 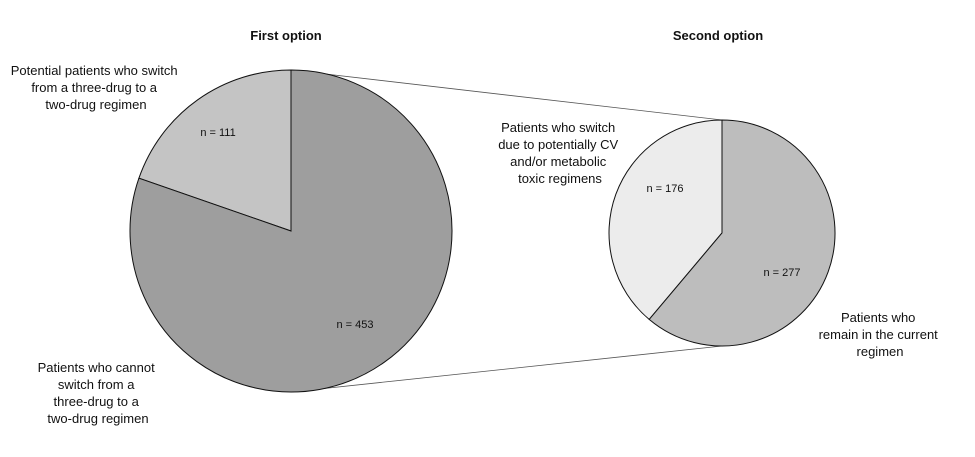 I want to click on annotation-line: Patients who switch, so click(x=558, y=127).